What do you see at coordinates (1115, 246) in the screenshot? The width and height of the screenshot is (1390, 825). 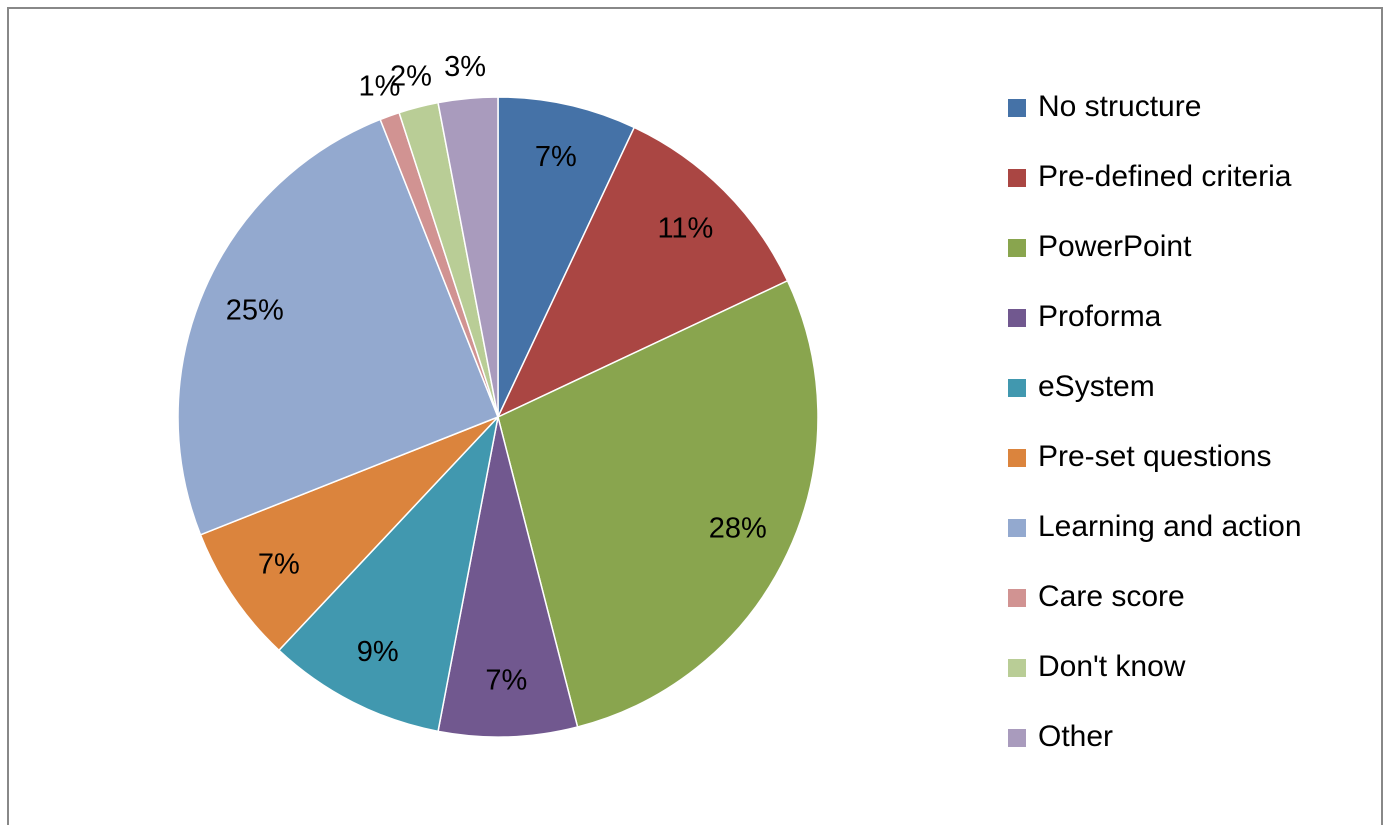 I see `legend-label: PowerPoint` at bounding box center [1115, 246].